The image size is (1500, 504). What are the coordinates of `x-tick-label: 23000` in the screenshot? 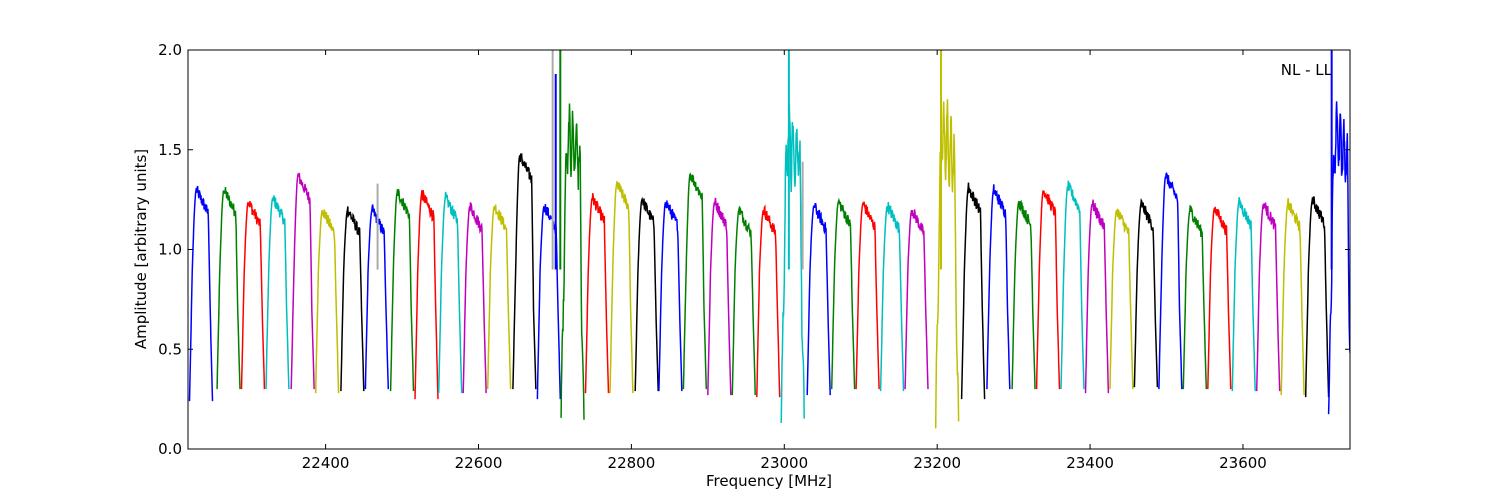 It's located at (784, 463).